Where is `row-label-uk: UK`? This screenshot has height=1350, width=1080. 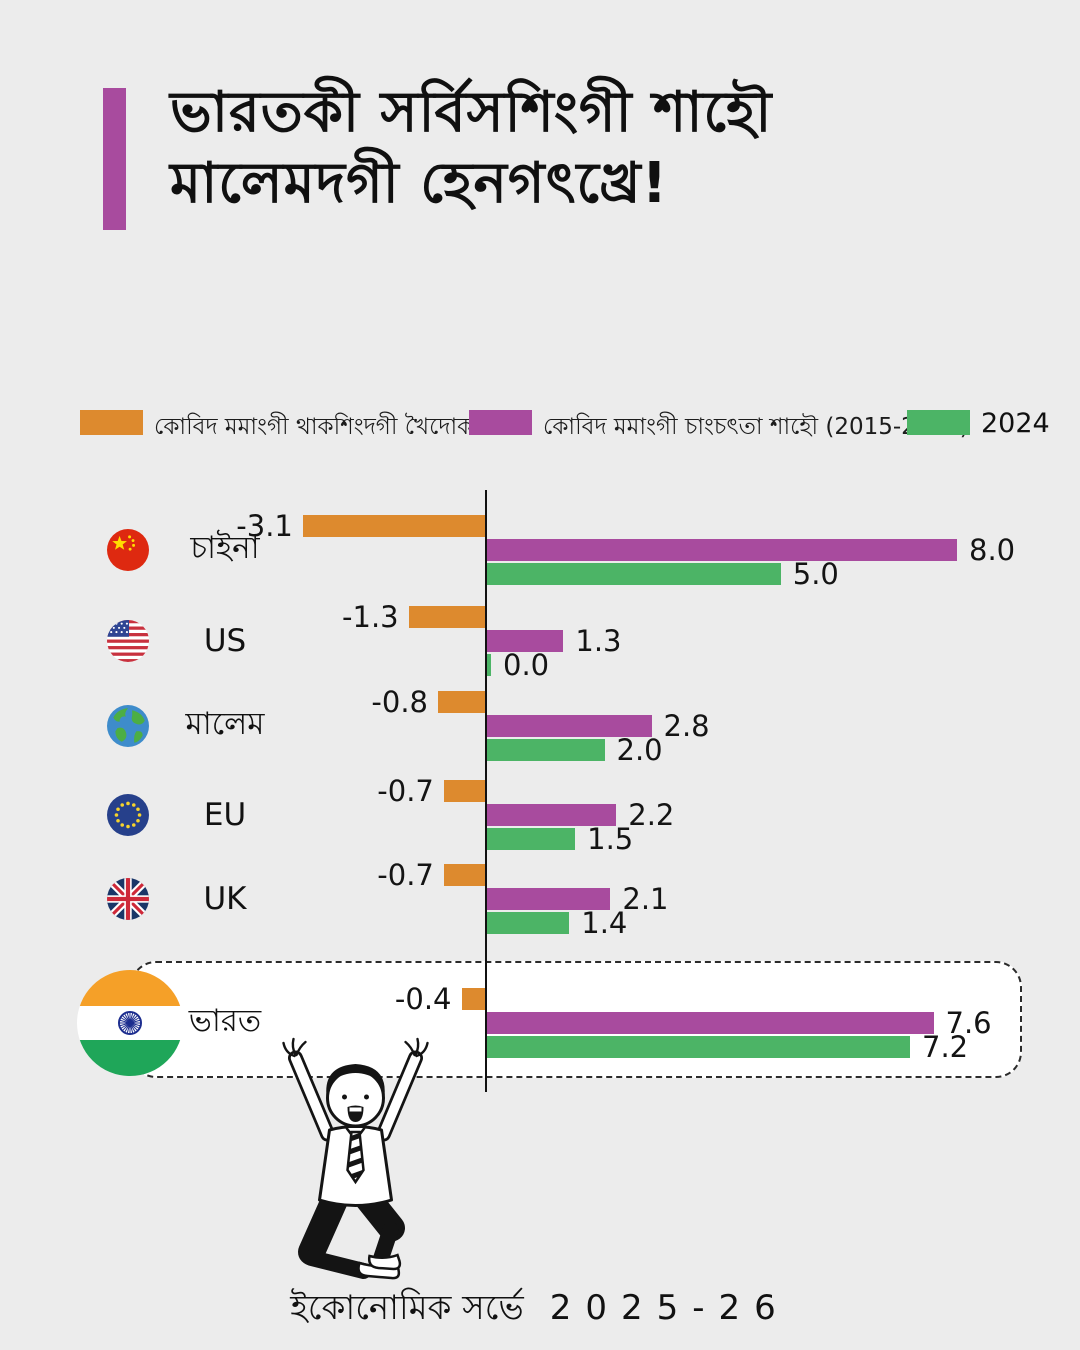 row-label-uk: UK is located at coordinates (225, 899).